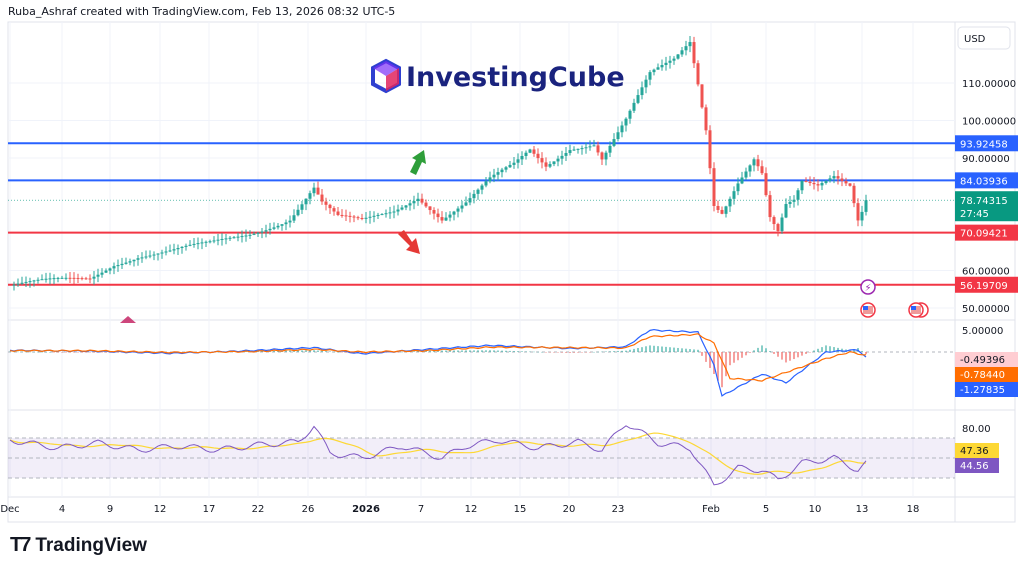 This screenshot has width=1024, height=572. Describe the element at coordinates (974, 214) in the screenshot. I see `bar-countdown-label: 27:45` at that location.